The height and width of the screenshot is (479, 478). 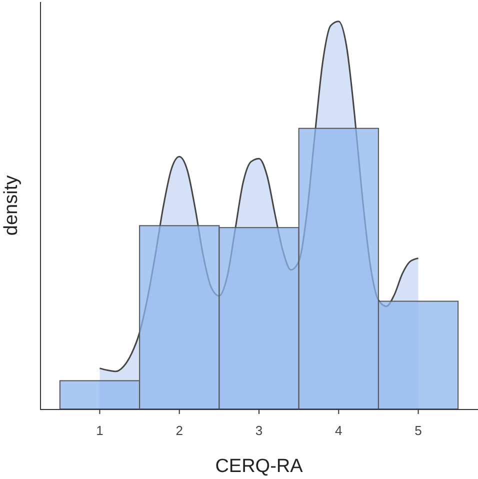 I want to click on x-tick-label: 4, so click(x=338, y=430).